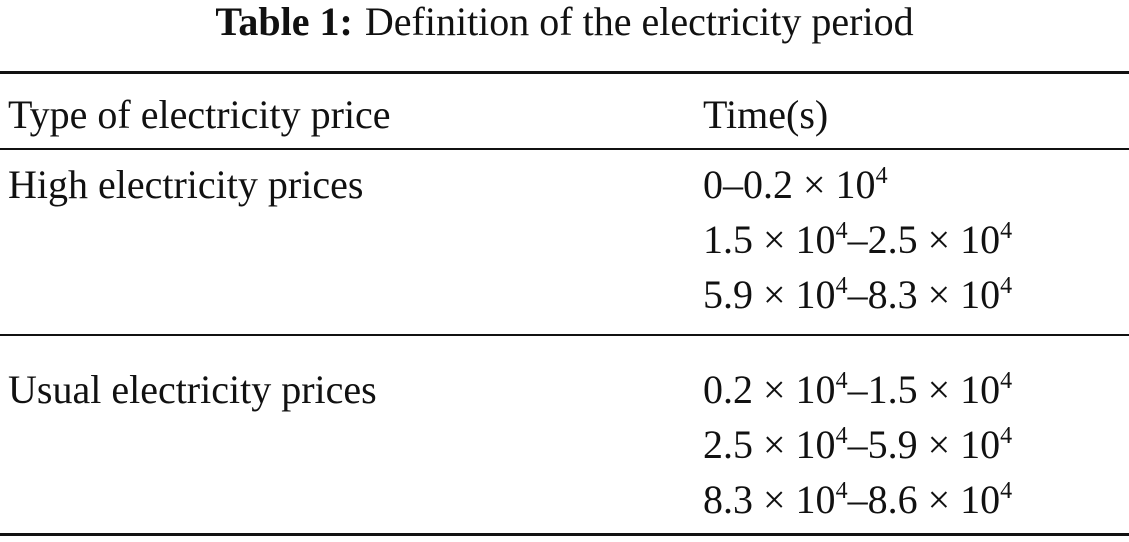  I want to click on time-text: 0–0.2 × 10, so click(789, 184).